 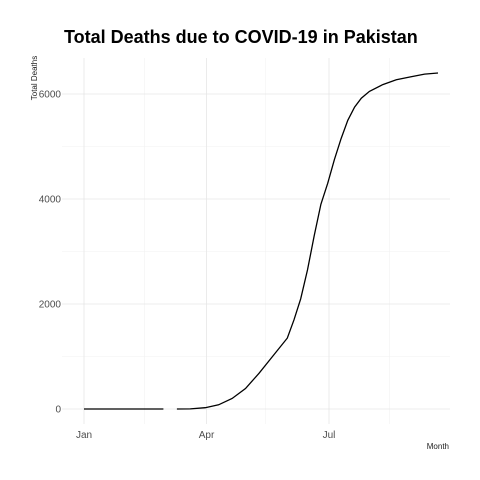 What do you see at coordinates (50, 200) in the screenshot?
I see `y-tick-label: 4000` at bounding box center [50, 200].